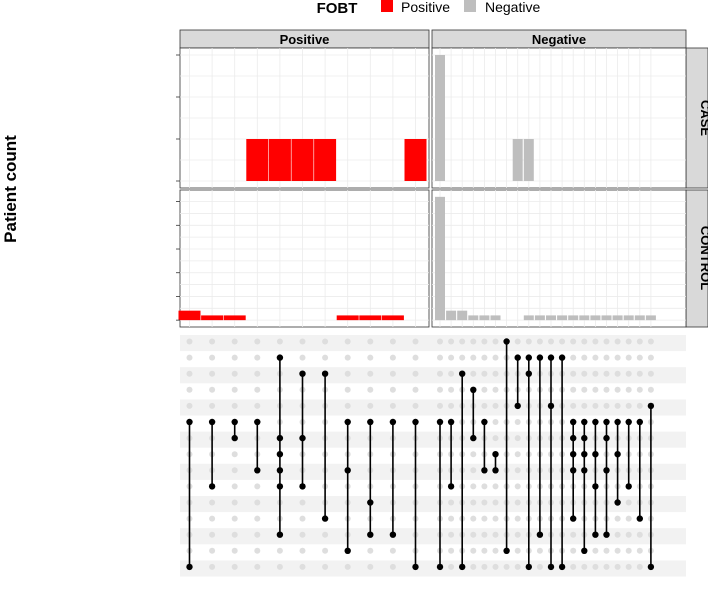 The image size is (708, 591). Describe the element at coordinates (512, 7) in the screenshot. I see `legend-label-negative: Negative` at that location.